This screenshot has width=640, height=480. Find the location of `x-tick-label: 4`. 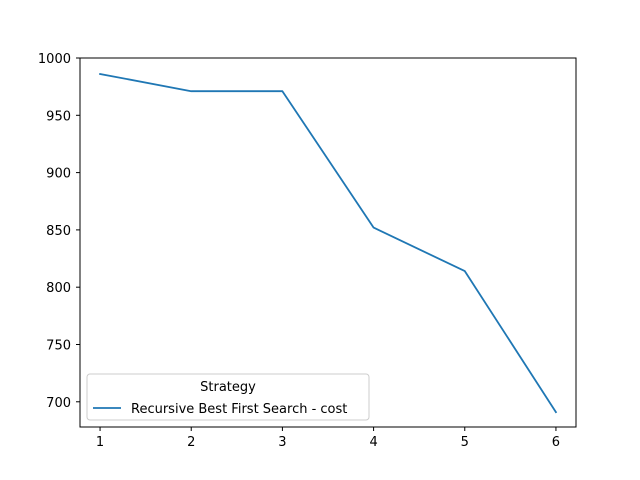

x-tick-label: 4 is located at coordinates (373, 442).